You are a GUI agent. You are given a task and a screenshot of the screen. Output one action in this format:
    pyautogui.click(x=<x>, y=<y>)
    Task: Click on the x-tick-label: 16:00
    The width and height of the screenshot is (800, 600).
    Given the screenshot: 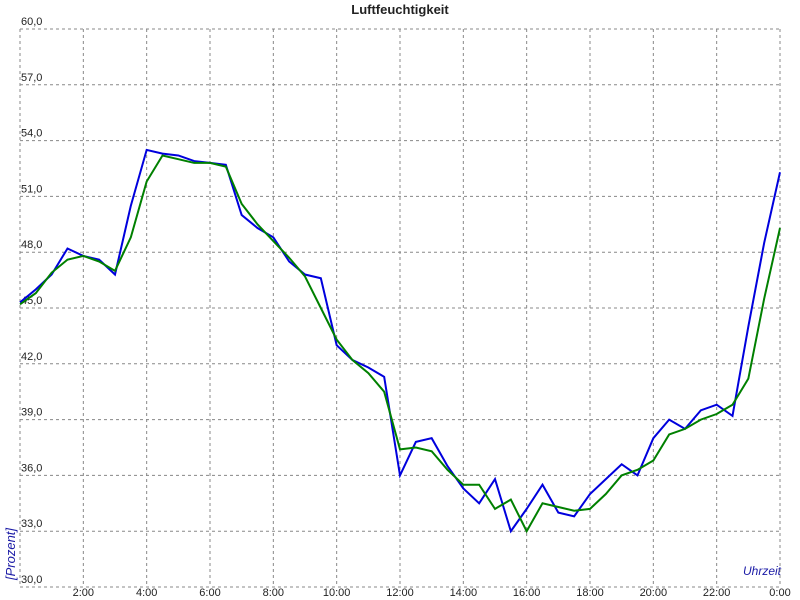 What is the action you would take?
    pyautogui.click(x=527, y=593)
    